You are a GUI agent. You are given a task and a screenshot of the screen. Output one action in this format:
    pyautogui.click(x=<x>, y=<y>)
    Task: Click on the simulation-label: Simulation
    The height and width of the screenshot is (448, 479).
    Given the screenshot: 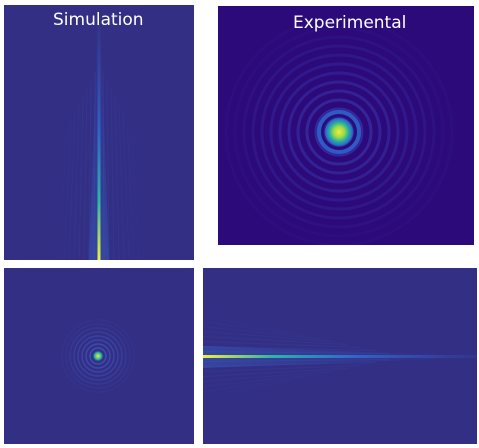 What is the action you would take?
    pyautogui.click(x=98, y=20)
    